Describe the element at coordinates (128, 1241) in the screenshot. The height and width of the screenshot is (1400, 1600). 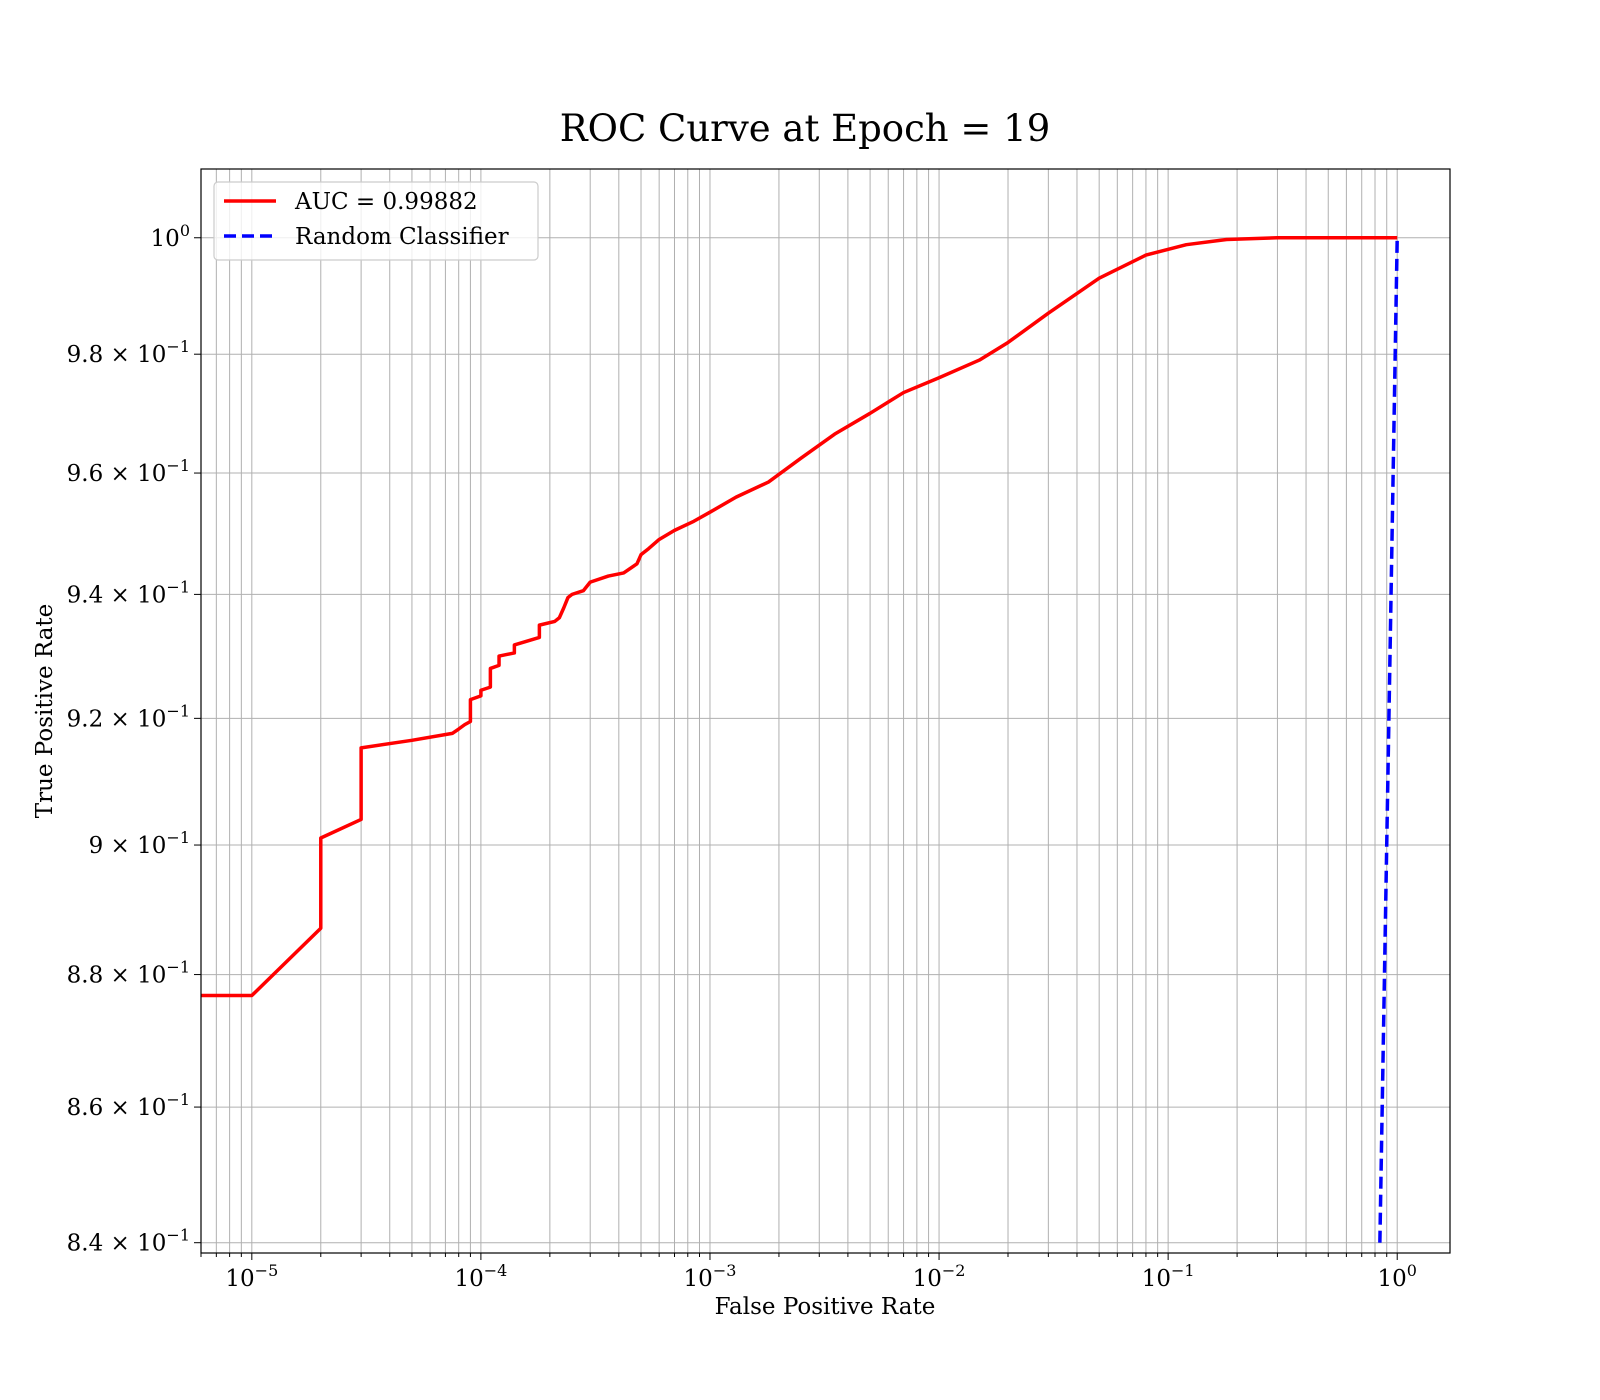
I see `y-tick-label: 8.4 × 10⁻¹` at that location.